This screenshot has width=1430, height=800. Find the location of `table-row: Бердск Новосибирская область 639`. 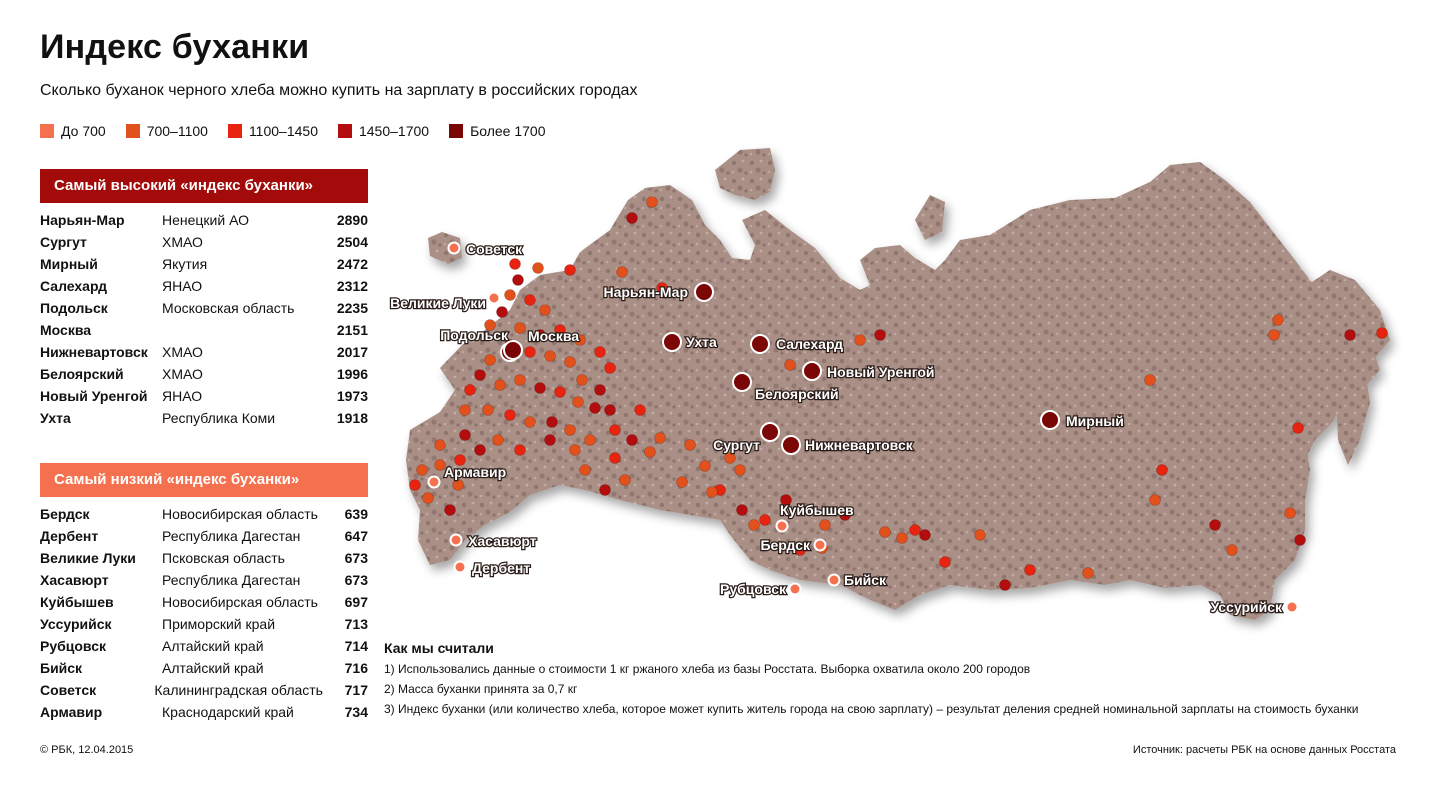

table-row: Бердск Новосибирская область 639 is located at coordinates (204, 514).